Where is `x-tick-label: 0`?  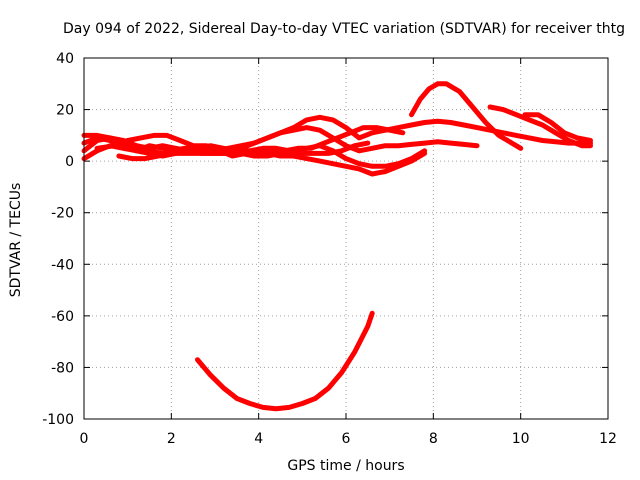 x-tick-label: 0 is located at coordinates (84, 439).